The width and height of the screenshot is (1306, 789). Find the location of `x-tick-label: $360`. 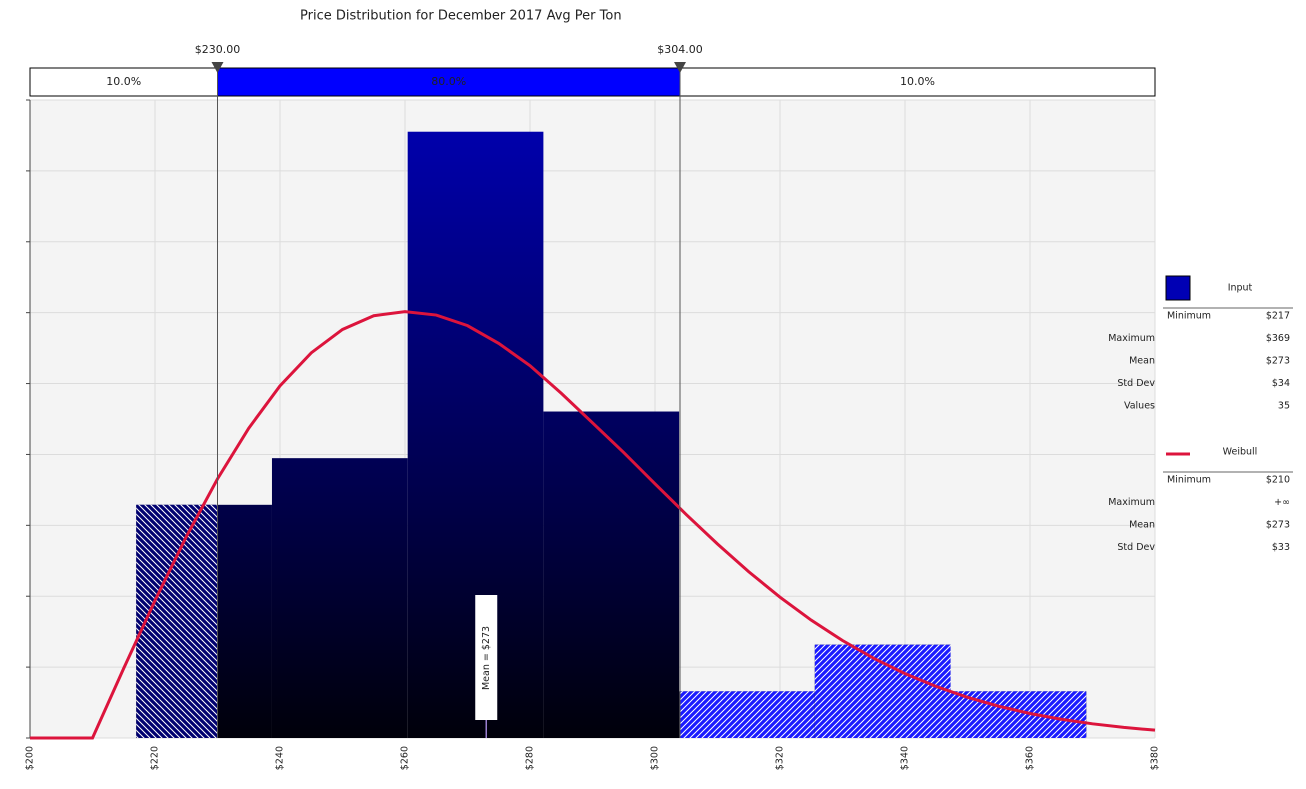

x-tick-label: $360 is located at coordinates (1030, 758).